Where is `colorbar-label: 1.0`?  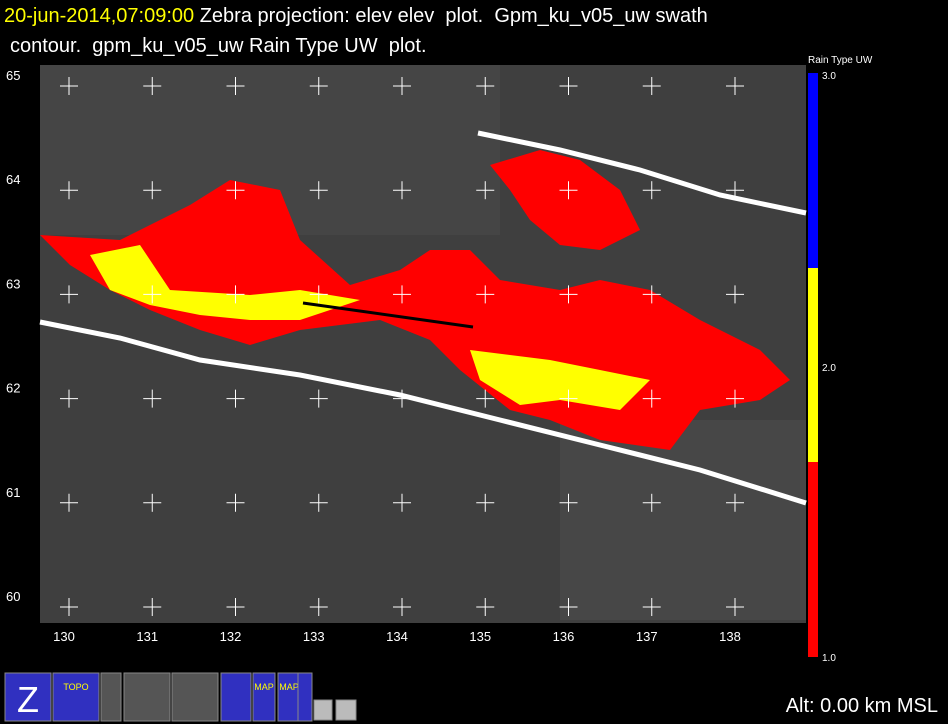
colorbar-label: 1.0 is located at coordinates (829, 658).